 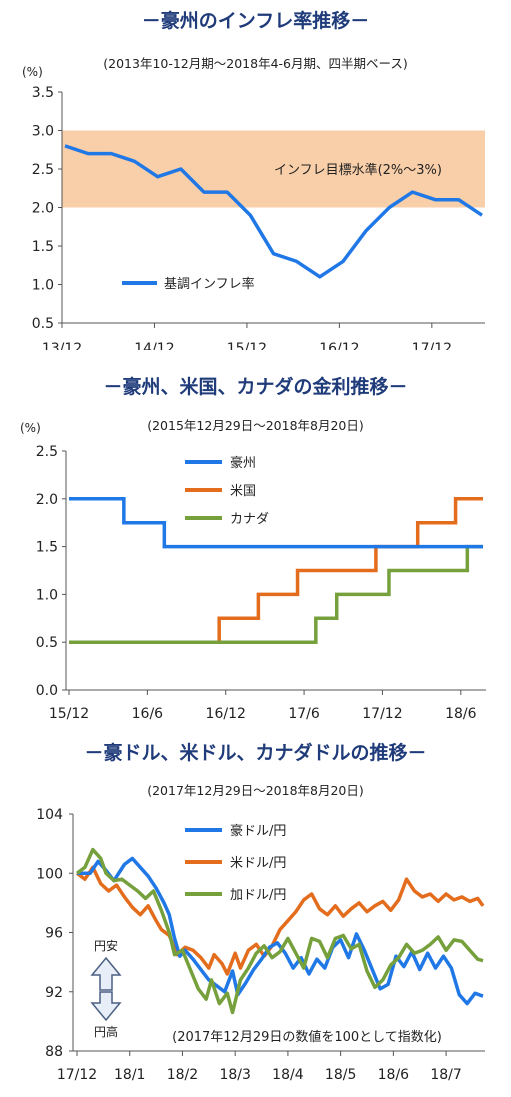 What do you see at coordinates (358, 170) in the screenshot?
I see `target-band-label: インフレ目標水準(2%～3%)` at bounding box center [358, 170].